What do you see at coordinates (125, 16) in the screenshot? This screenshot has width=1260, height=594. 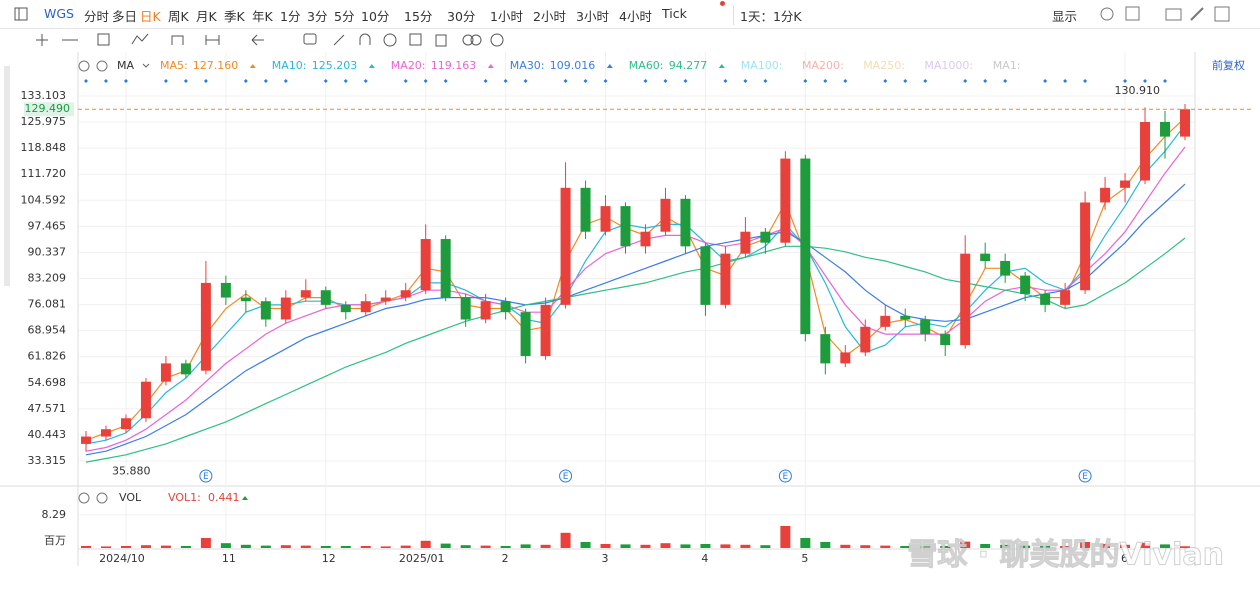 I see `period-tab: 多日` at bounding box center [125, 16].